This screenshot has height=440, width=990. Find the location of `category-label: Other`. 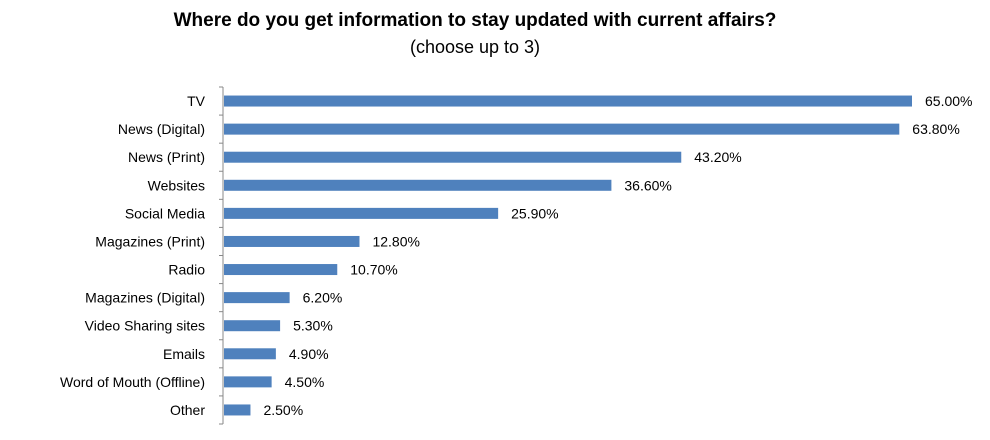

category-label: Other is located at coordinates (187, 410).